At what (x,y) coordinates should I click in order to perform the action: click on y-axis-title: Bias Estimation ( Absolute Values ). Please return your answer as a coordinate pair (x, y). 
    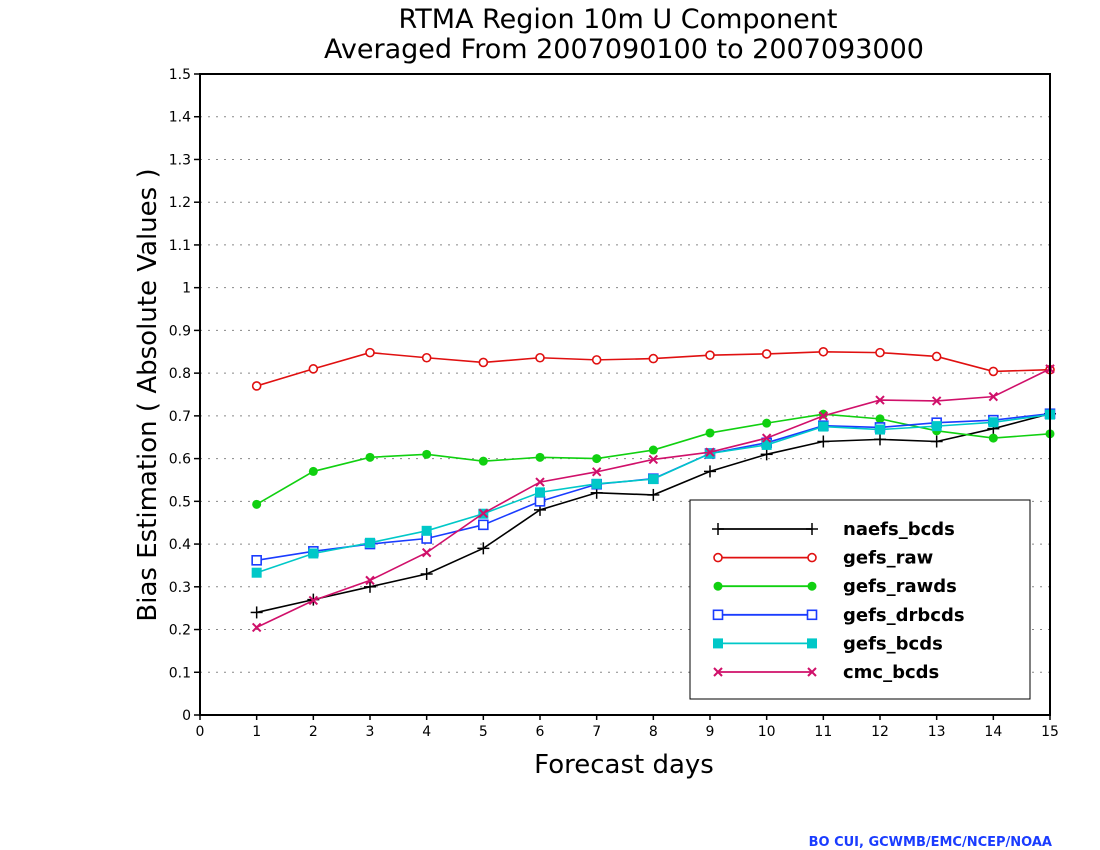
    Looking at the image, I should click on (148, 394).